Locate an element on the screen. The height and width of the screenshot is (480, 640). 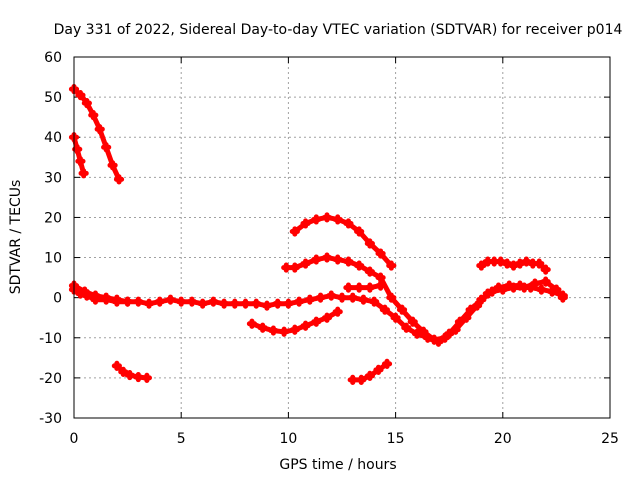
x-axis-label: GPS time / hours is located at coordinates (337, 465).